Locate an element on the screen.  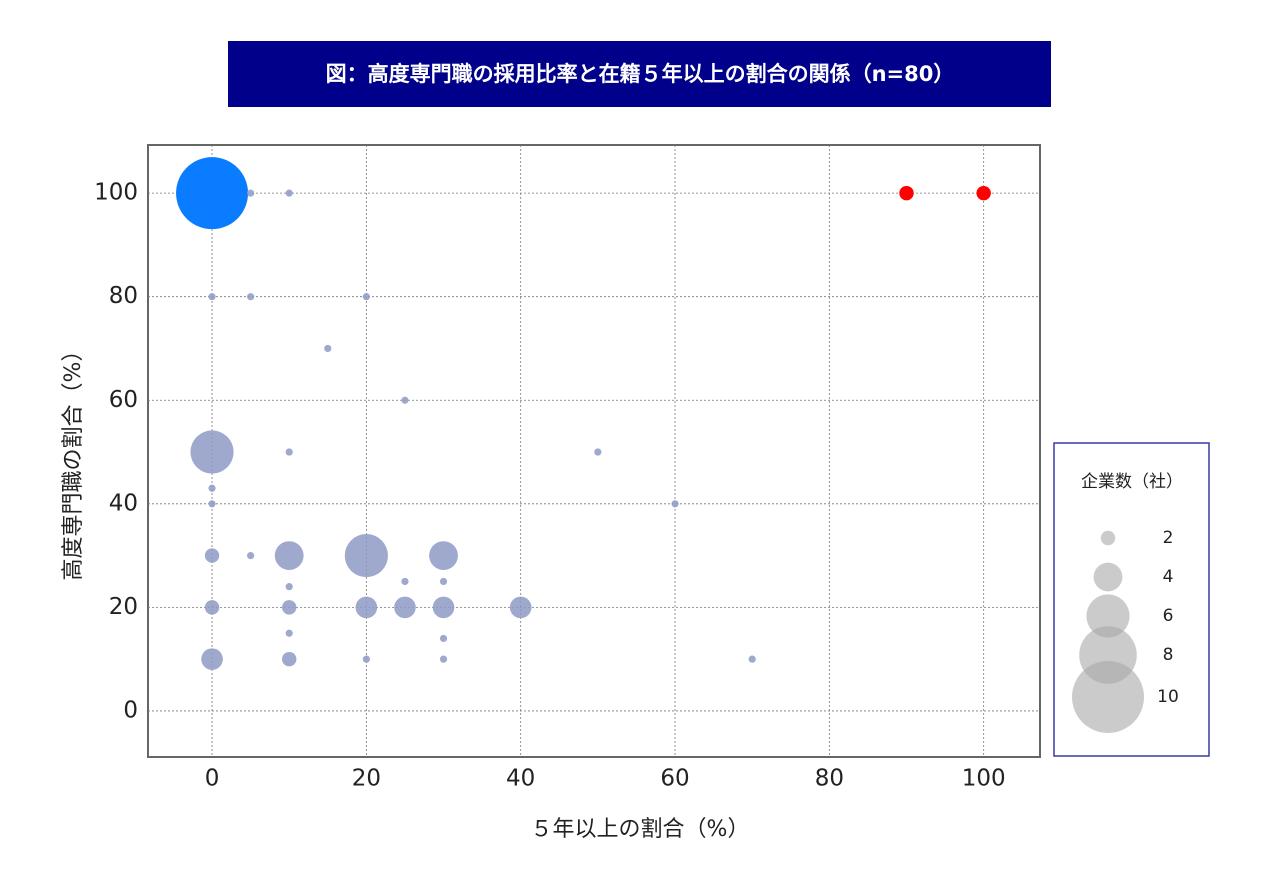
y-tick-label: 20 is located at coordinates (123, 607).